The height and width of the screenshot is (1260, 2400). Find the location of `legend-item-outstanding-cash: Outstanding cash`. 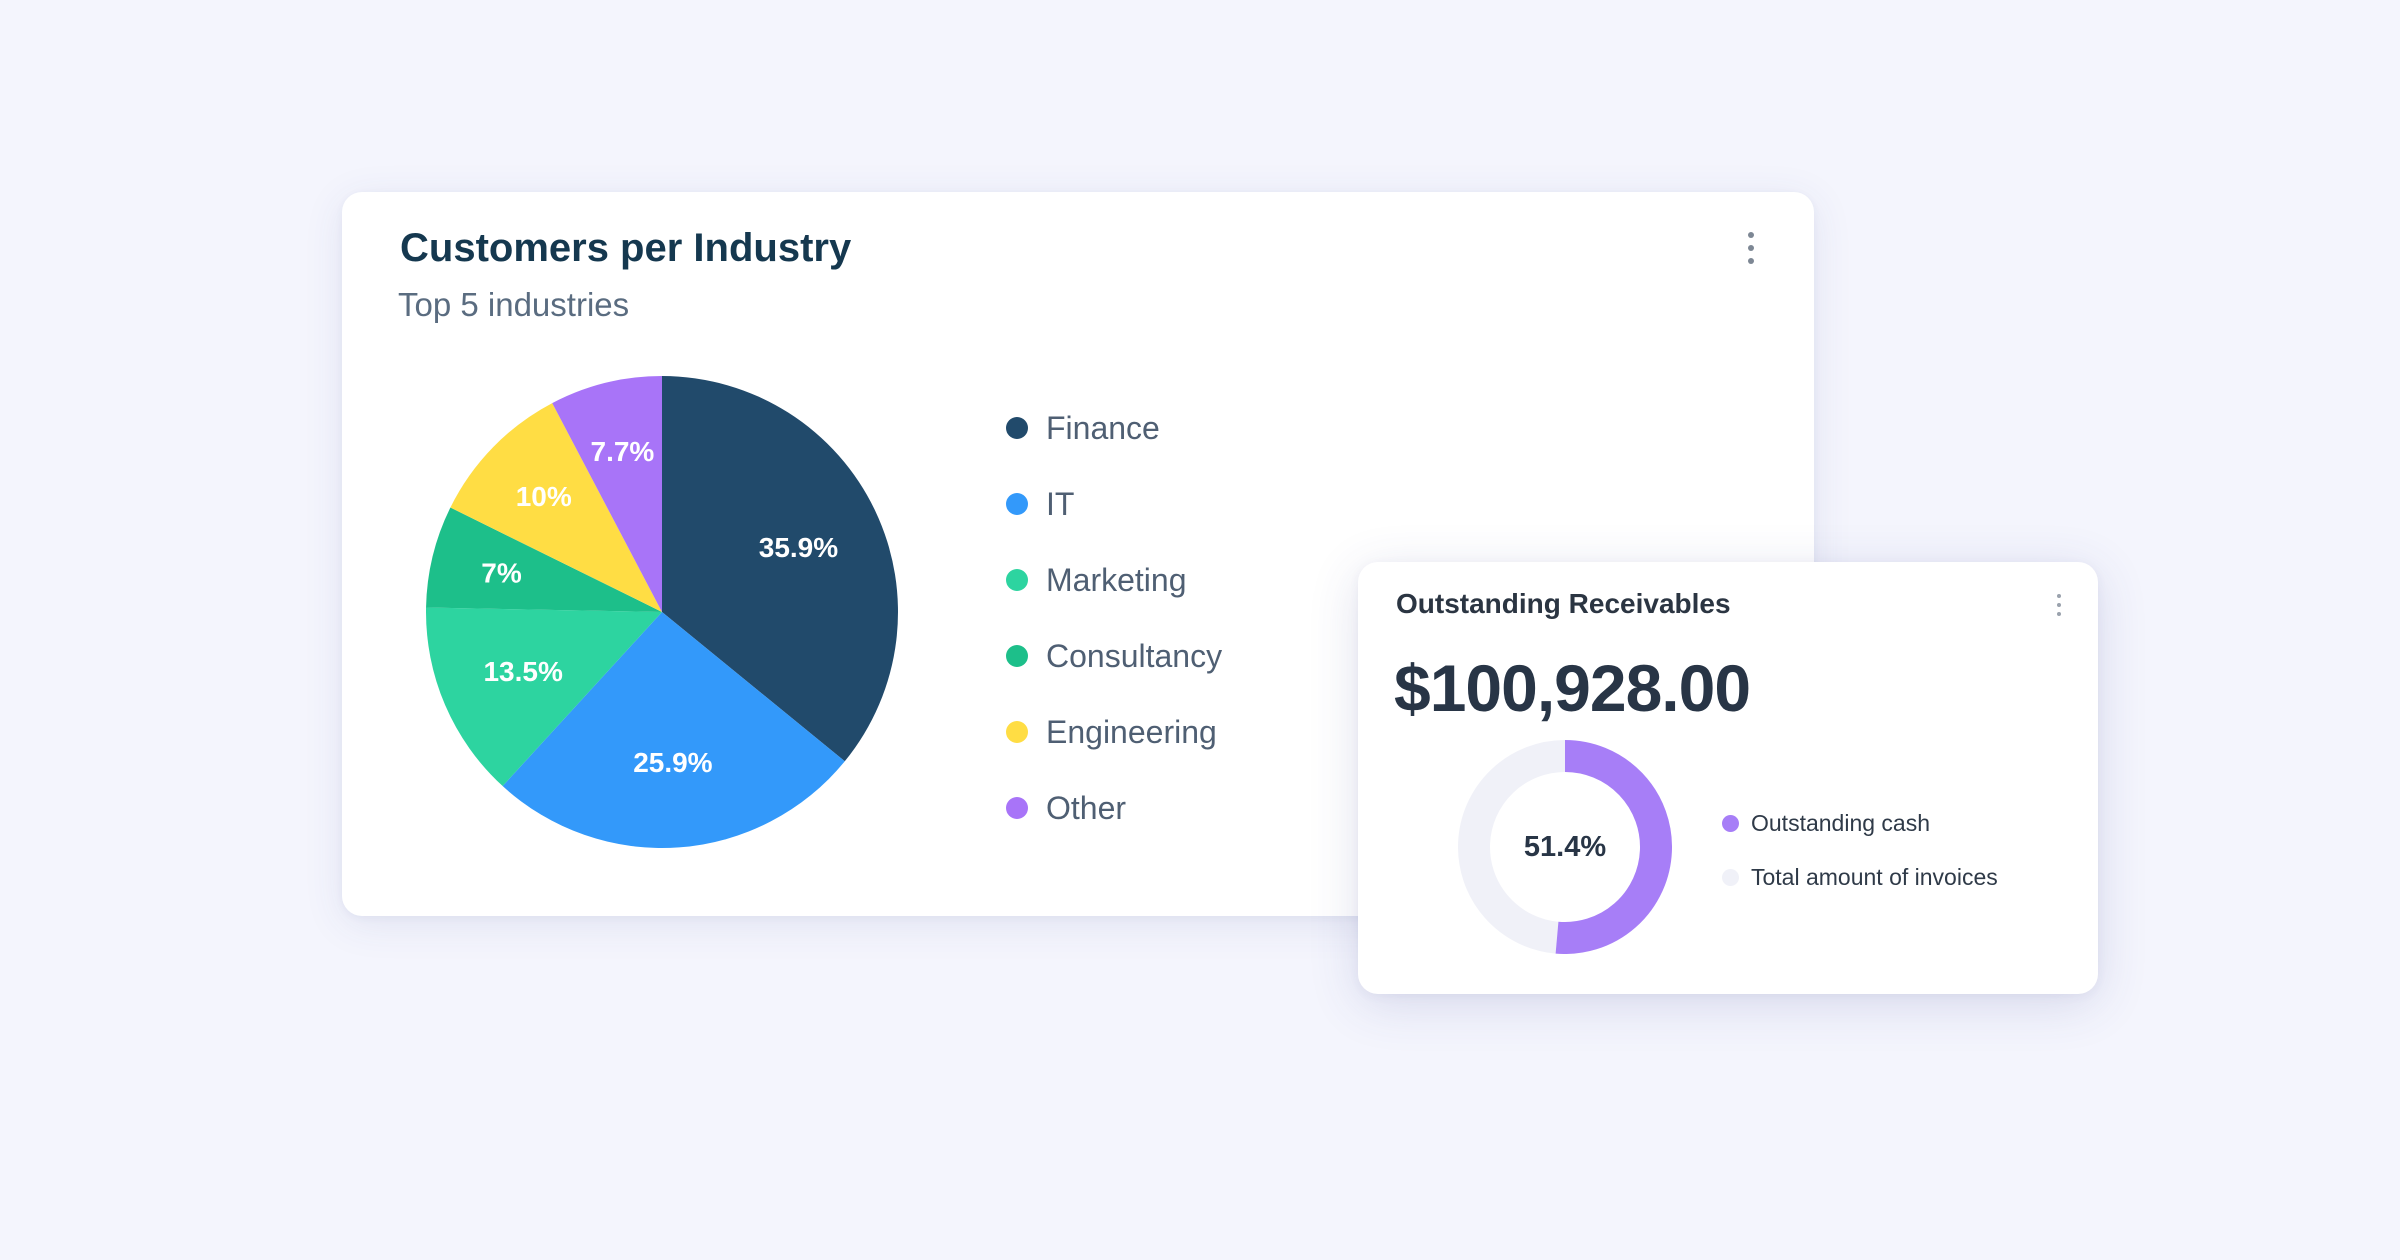

legend-item-outstanding-cash: Outstanding cash is located at coordinates (1860, 823).